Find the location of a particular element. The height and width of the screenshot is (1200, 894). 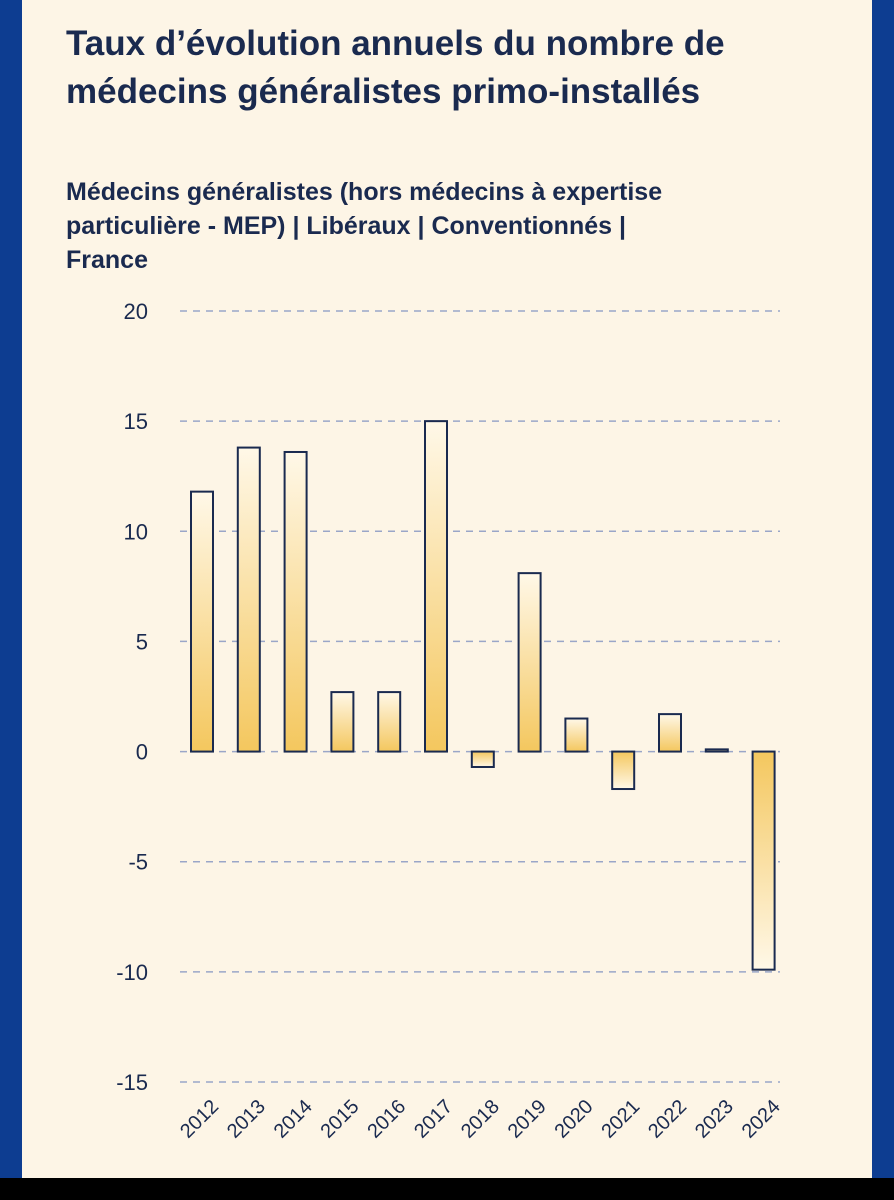

x-tick-label: 2020 is located at coordinates (574, 1119).